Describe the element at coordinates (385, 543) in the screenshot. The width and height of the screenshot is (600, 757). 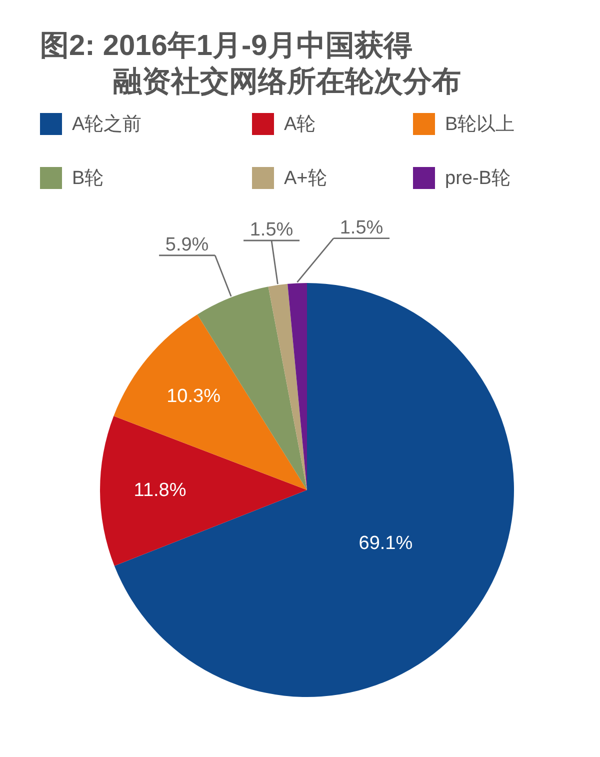
I see `data-label: 69.1%` at that location.